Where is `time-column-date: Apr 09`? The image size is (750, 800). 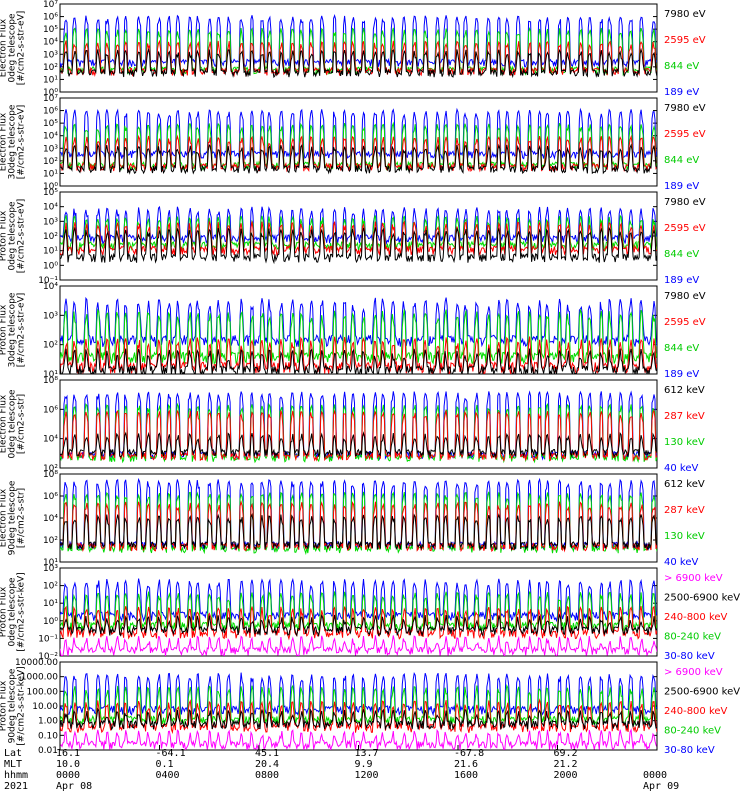 time-column-date: Apr 09 is located at coordinates (661, 786).